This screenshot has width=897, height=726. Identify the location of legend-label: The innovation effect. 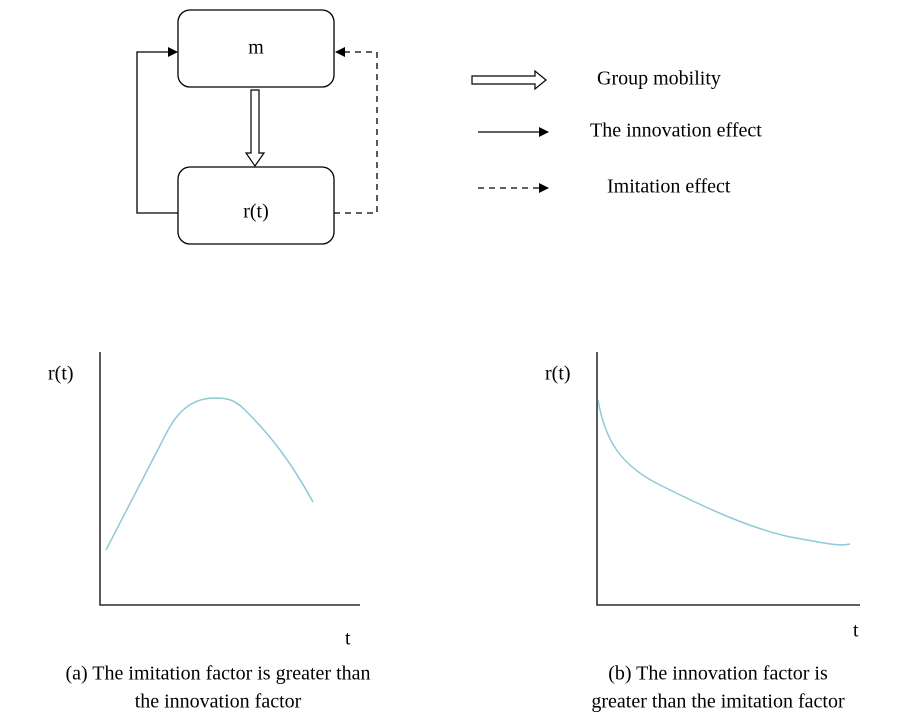
(676, 131).